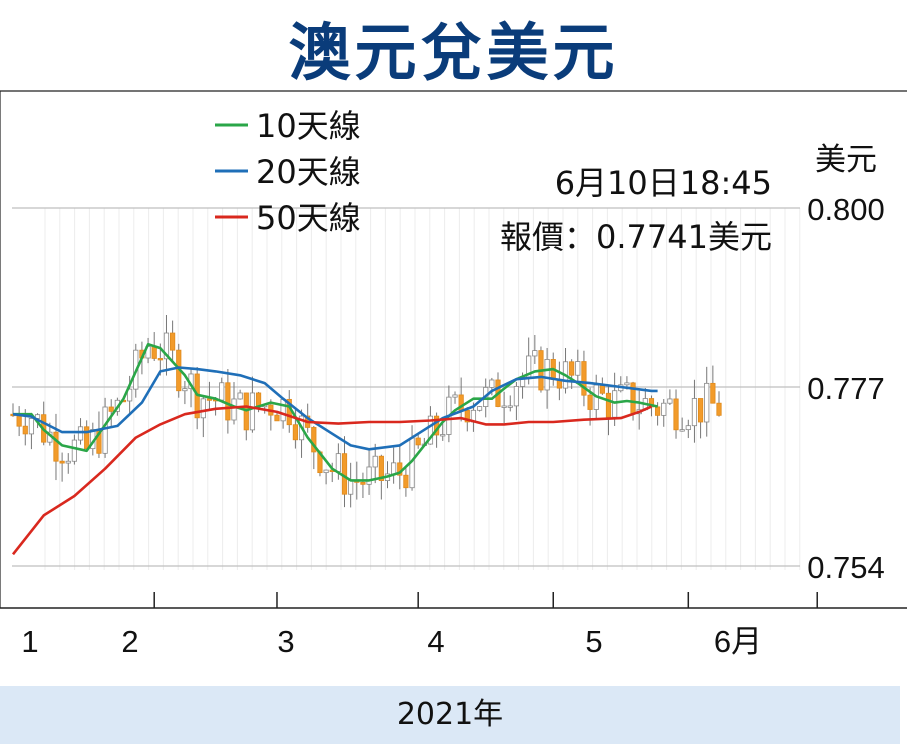  Describe the element at coordinates (636, 237) in the screenshot. I see `quote-label: 報價：0.7741美元` at that location.